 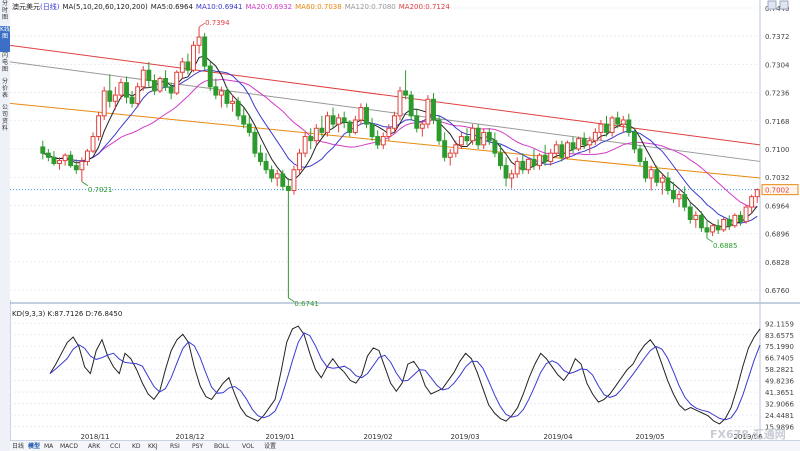 I want to click on sidebar-tab: 闪电图, so click(x=4, y=62).